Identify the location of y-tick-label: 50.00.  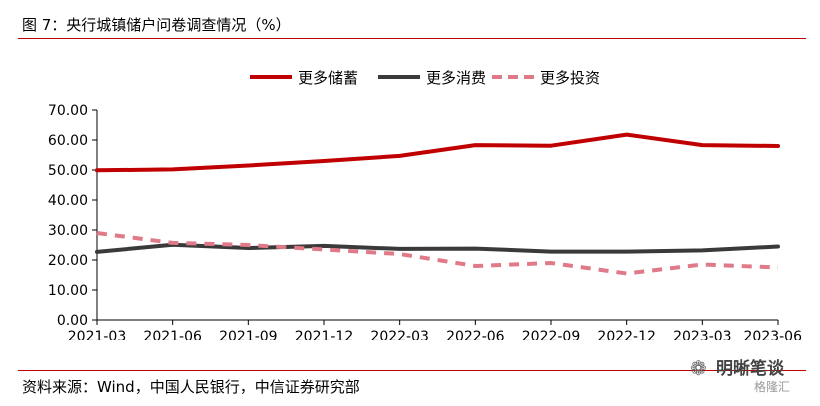
(68, 171).